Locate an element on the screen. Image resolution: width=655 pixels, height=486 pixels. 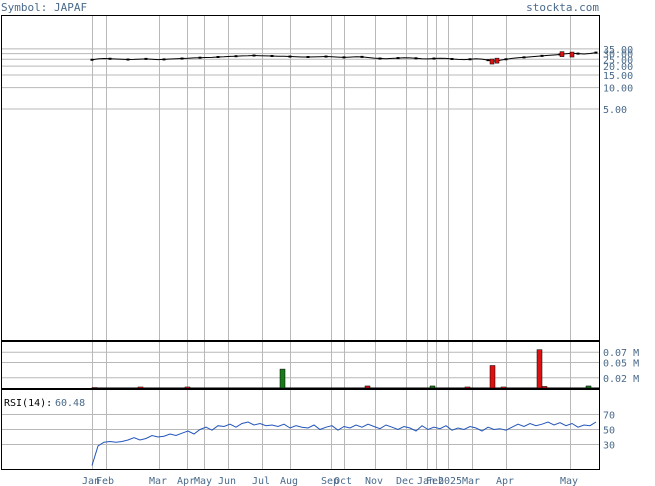
price-tick-label: 5.00 is located at coordinates (615, 110).